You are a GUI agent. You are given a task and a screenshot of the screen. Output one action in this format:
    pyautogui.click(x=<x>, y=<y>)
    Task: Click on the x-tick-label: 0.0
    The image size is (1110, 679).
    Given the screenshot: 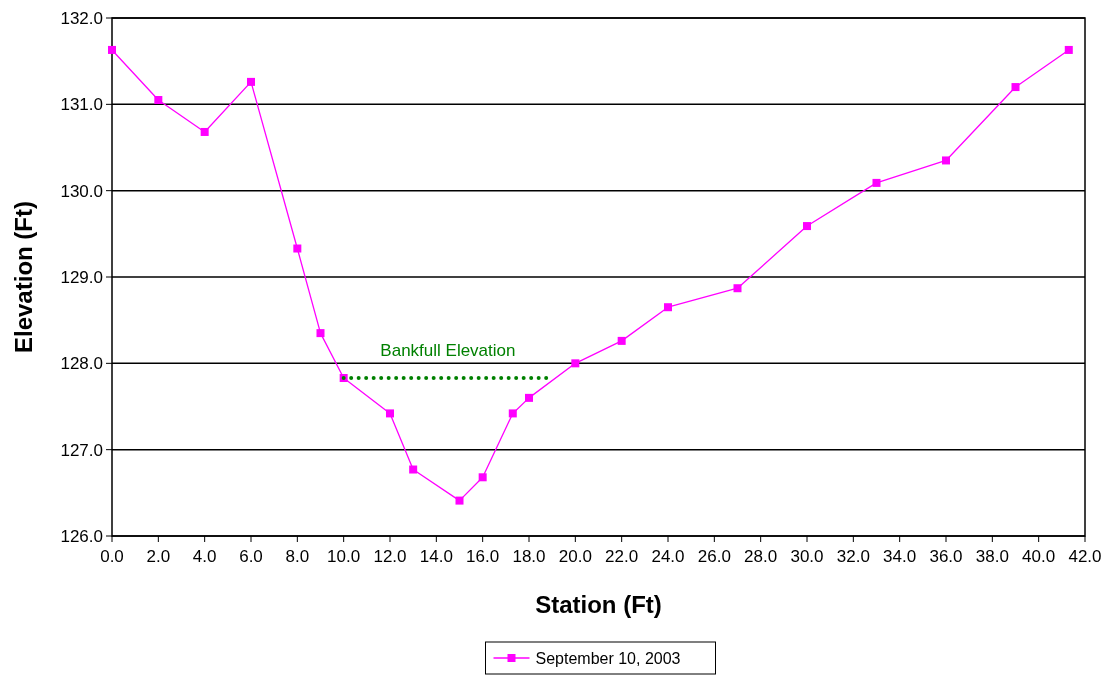 What is the action you would take?
    pyautogui.click(x=112, y=556)
    